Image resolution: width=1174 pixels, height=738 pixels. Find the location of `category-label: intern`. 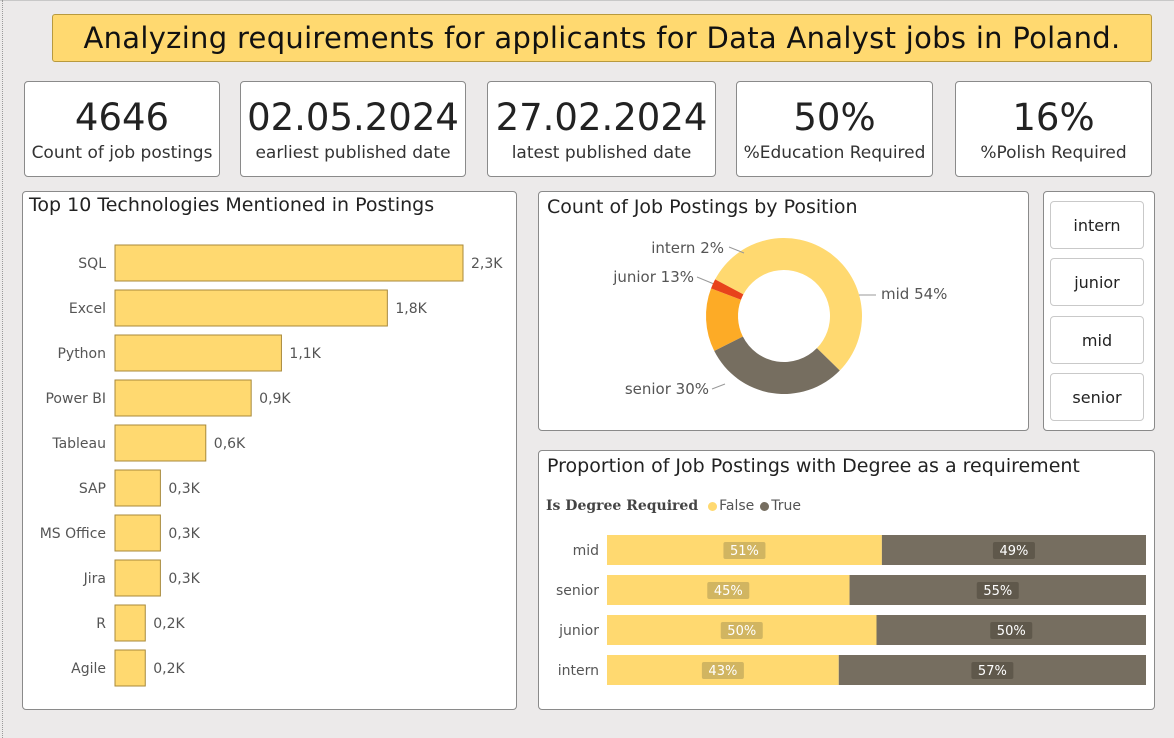

category-label: intern is located at coordinates (578, 671).